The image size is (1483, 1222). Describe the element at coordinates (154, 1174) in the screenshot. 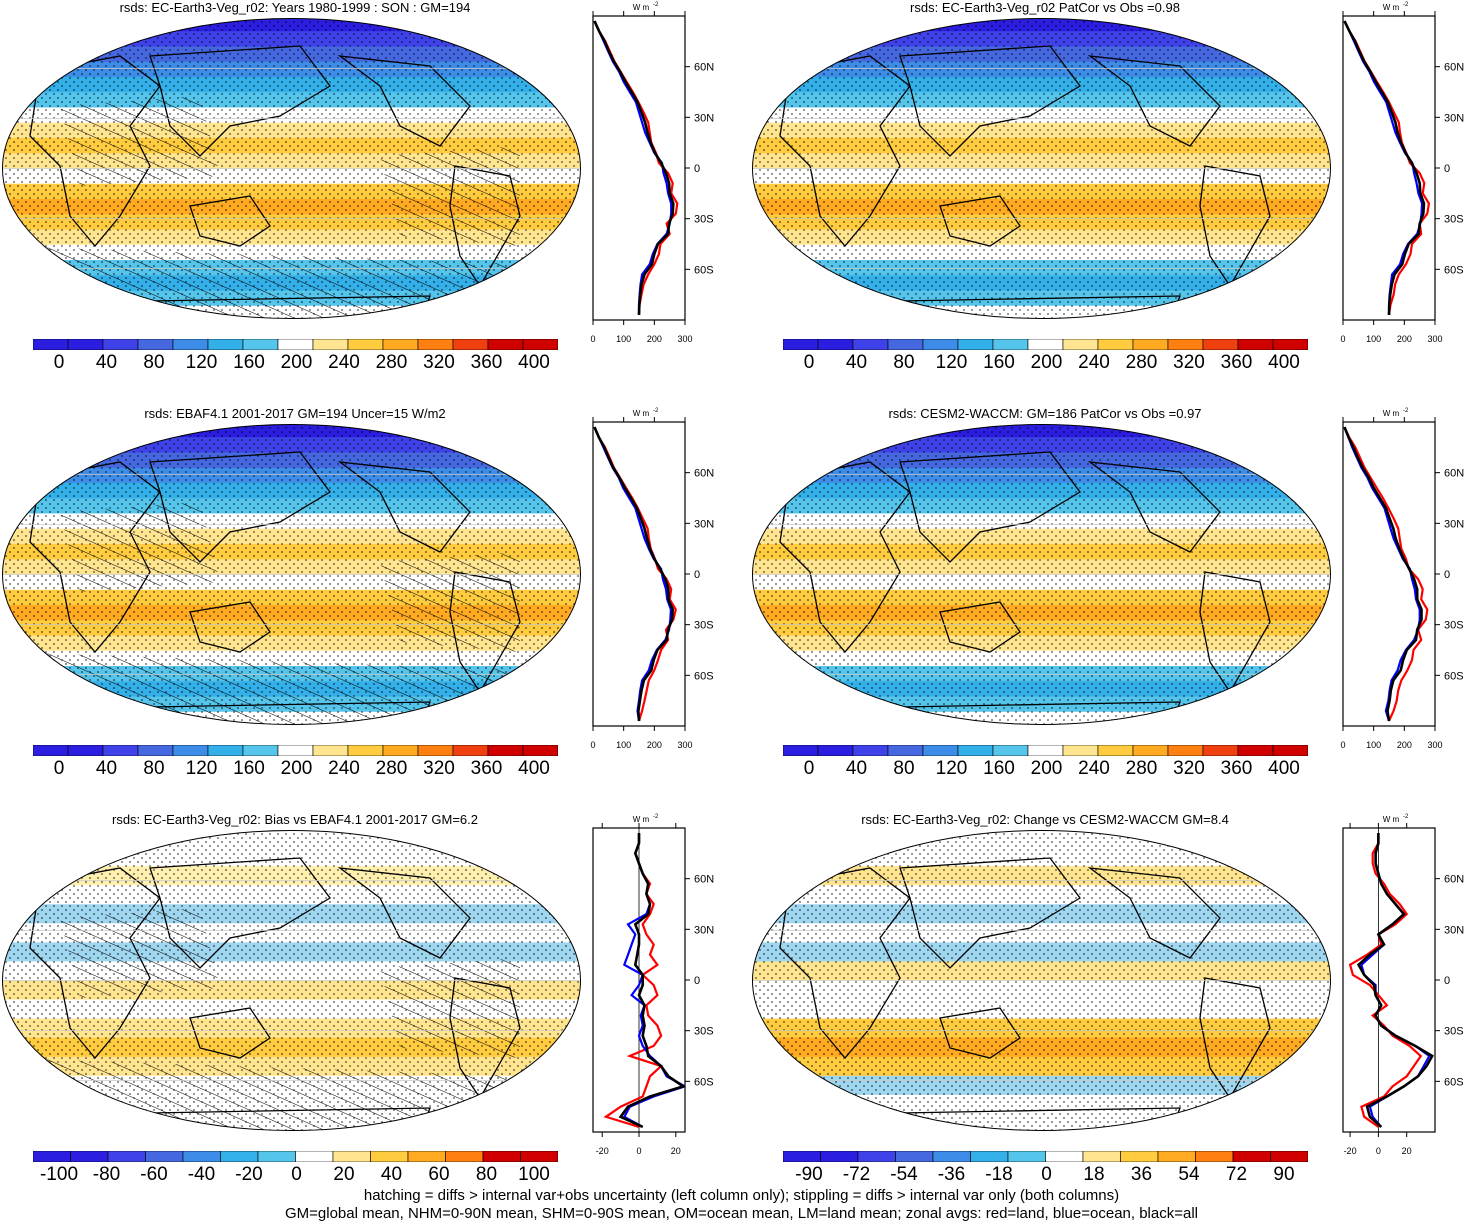

I see `colorbar-tick-label: -60` at that location.